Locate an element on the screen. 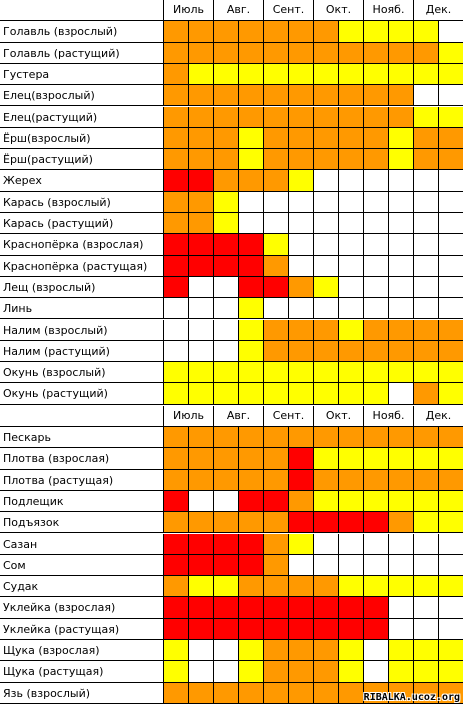 The width and height of the screenshot is (463, 705). fish-name: Подъязок is located at coordinates (82, 523).